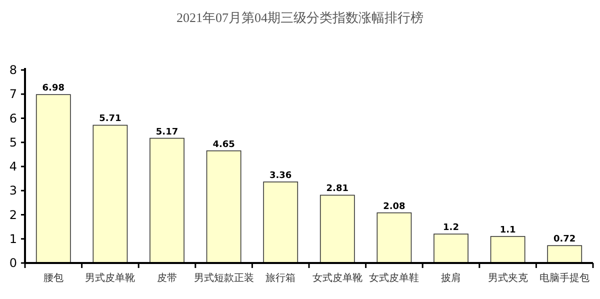  Describe the element at coordinates (13, 167) in the screenshot. I see `y-tick-label: 4` at that location.